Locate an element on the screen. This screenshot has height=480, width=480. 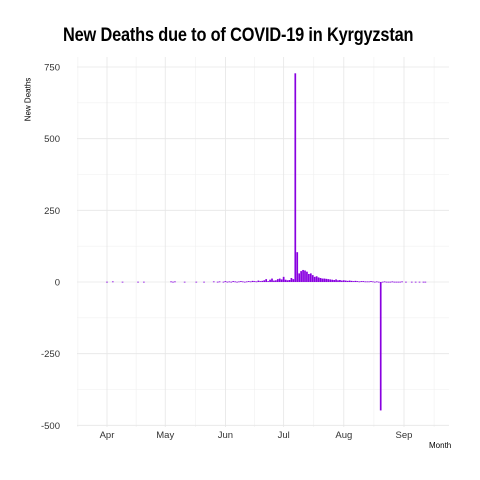
y-tick-labels: 750 500 250 0 -250 -500 is located at coordinates (50, 247).